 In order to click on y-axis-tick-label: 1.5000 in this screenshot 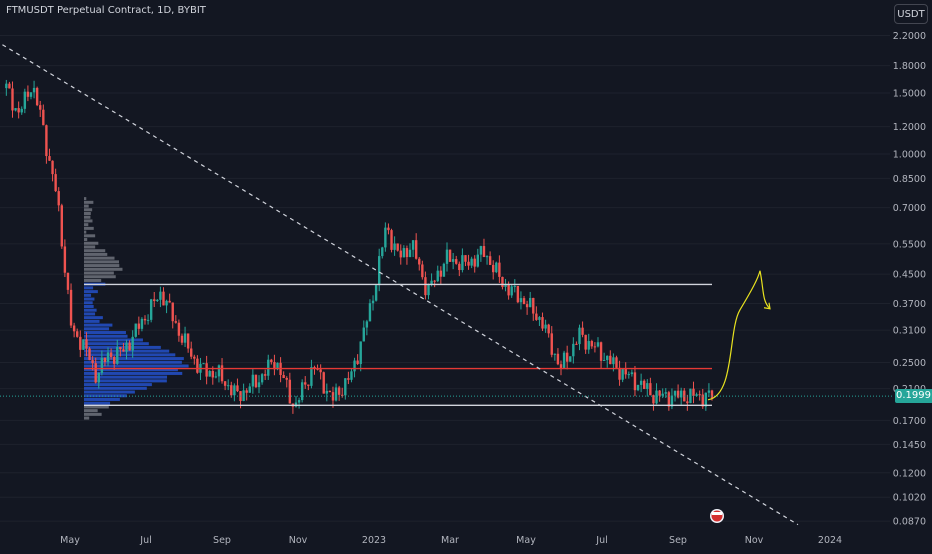, I will do `click(909, 94)`.